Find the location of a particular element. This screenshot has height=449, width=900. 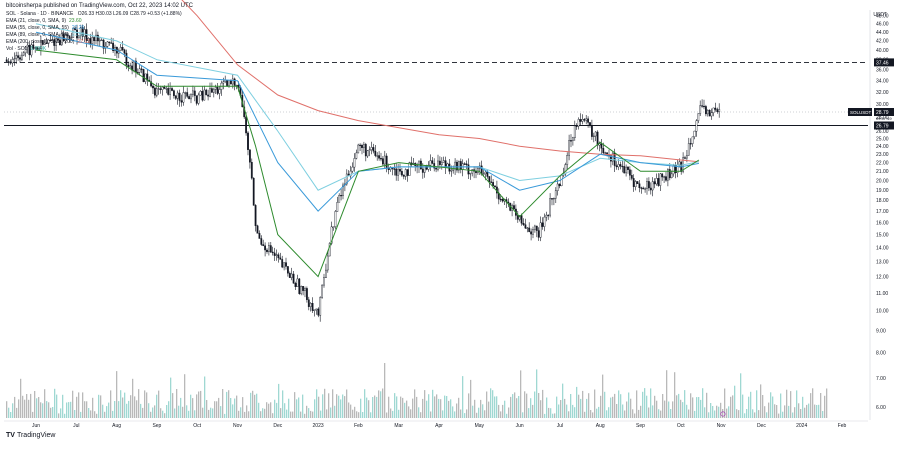

legend-row: EMA (89, close, 0, SMA, 89) 21.92 is located at coordinates (94, 35).